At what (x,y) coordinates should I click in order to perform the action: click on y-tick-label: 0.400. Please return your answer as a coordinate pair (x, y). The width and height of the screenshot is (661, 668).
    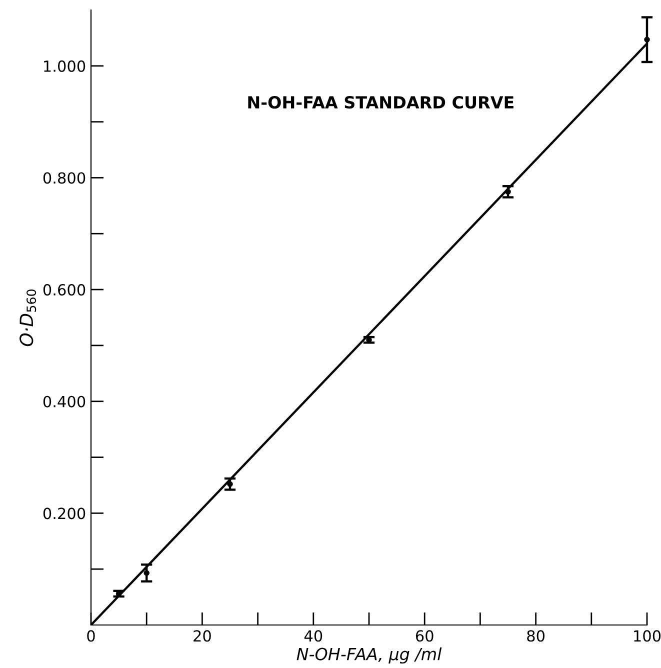
    Looking at the image, I should click on (64, 402).